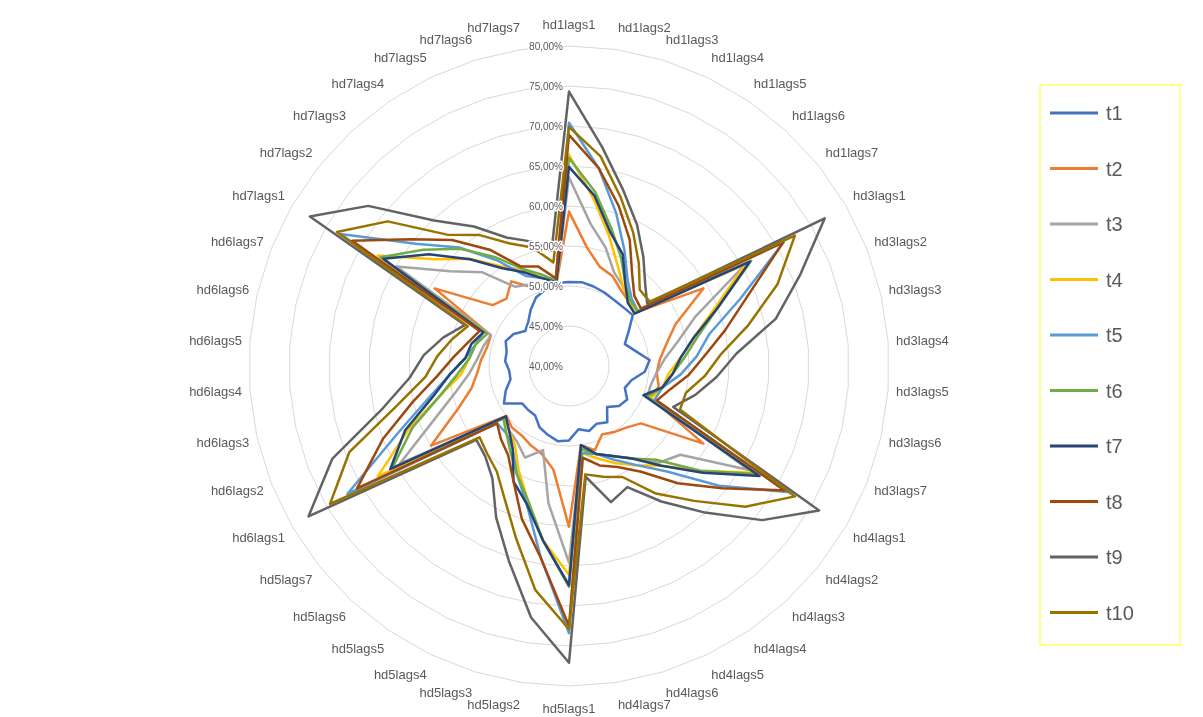 The image size is (1203, 717). Describe the element at coordinates (237, 491) in the screenshot. I see `spoke-label: hd6lags2` at that location.